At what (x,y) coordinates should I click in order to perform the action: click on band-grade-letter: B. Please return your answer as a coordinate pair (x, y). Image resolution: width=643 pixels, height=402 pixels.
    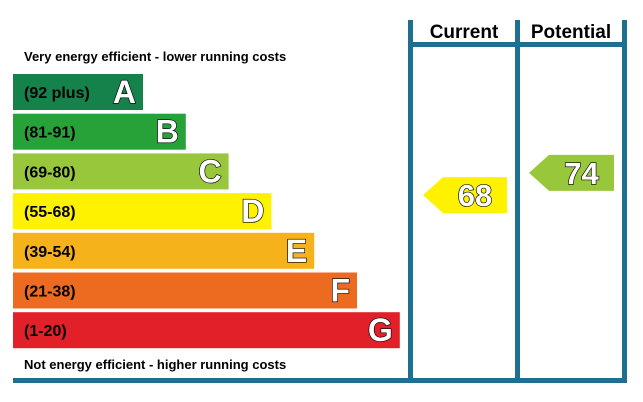
    Looking at the image, I should click on (167, 132).